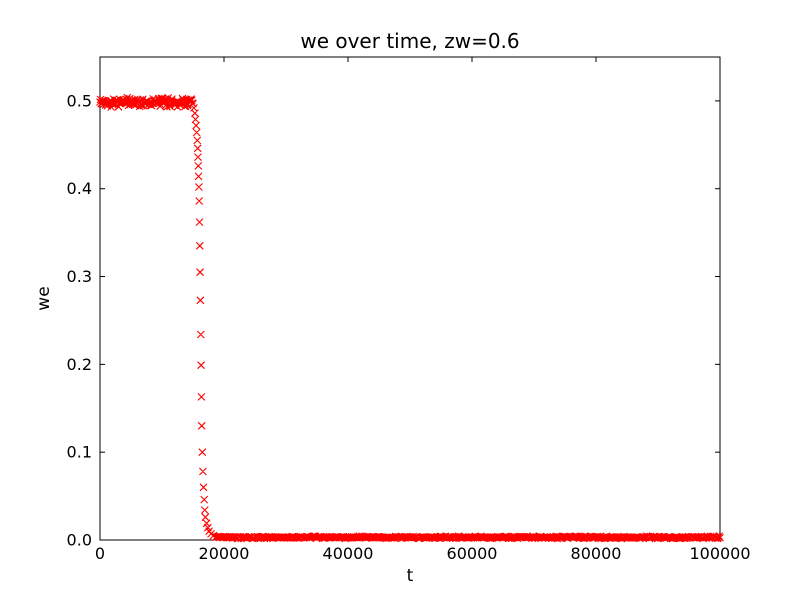  What do you see at coordinates (348, 553) in the screenshot?
I see `x-tick-label: 40000` at bounding box center [348, 553].